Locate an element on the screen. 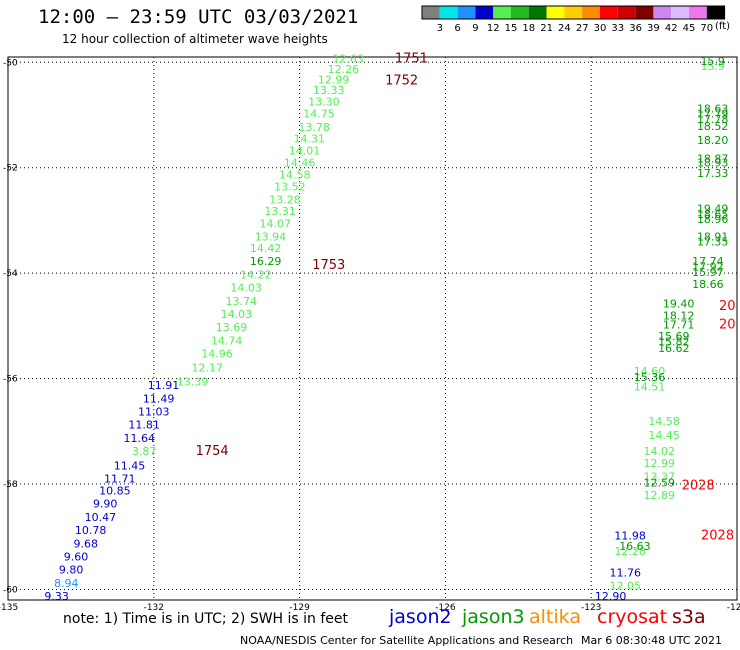 The height and width of the screenshot is (650, 740). wave-height-label: 13.30 is located at coordinates (324, 102).